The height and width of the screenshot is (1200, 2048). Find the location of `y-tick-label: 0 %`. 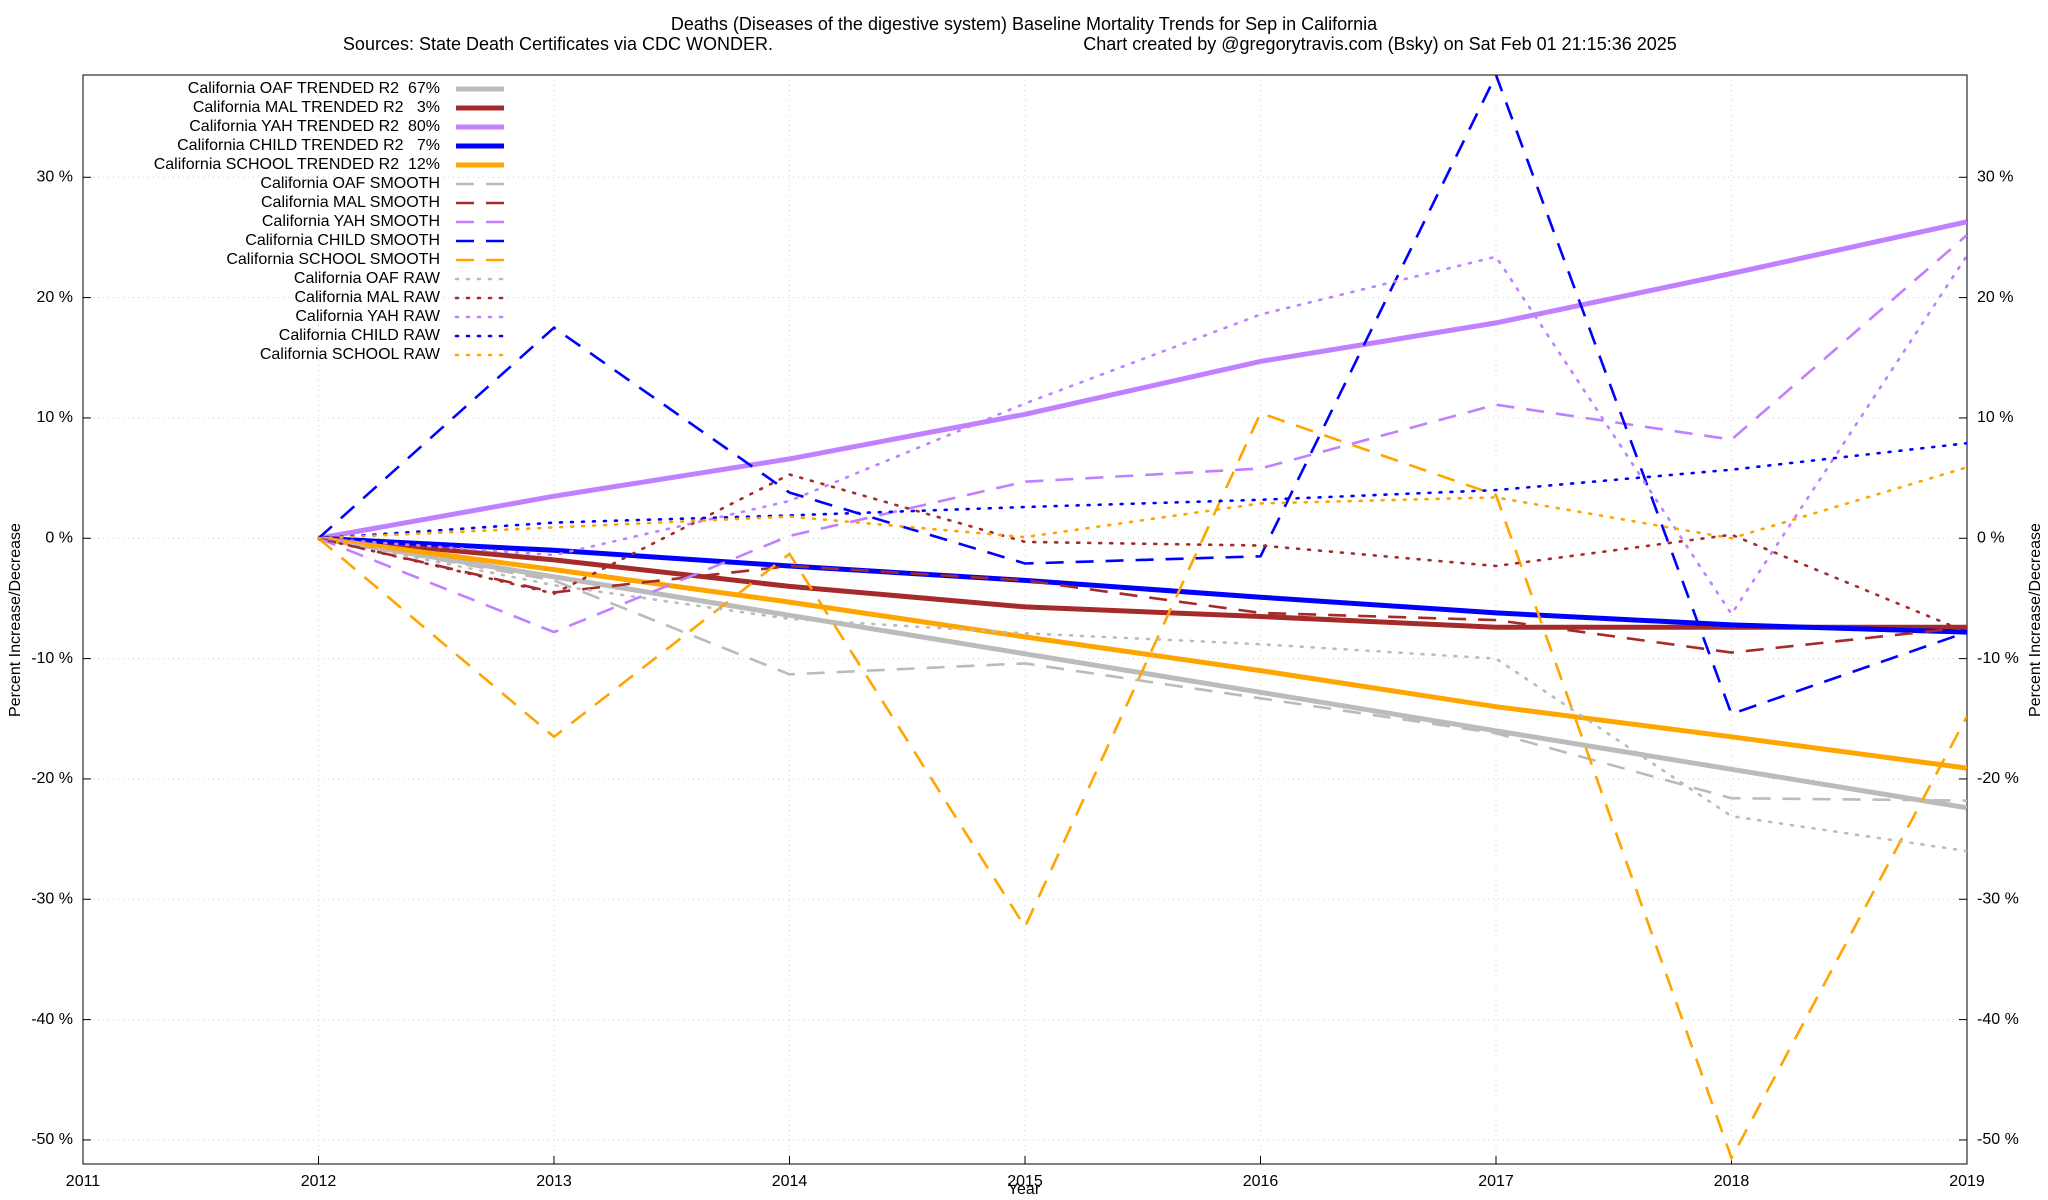

y-tick-label: 0 % is located at coordinates (59, 537).